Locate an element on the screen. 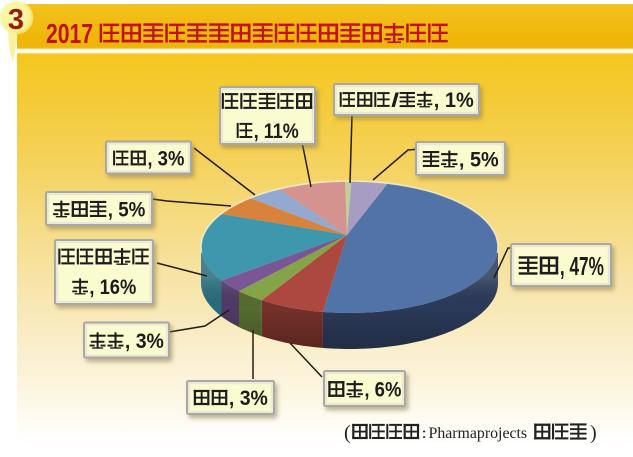 This screenshot has height=457, width=633. svg-text: 3 is located at coordinates (16, 20).